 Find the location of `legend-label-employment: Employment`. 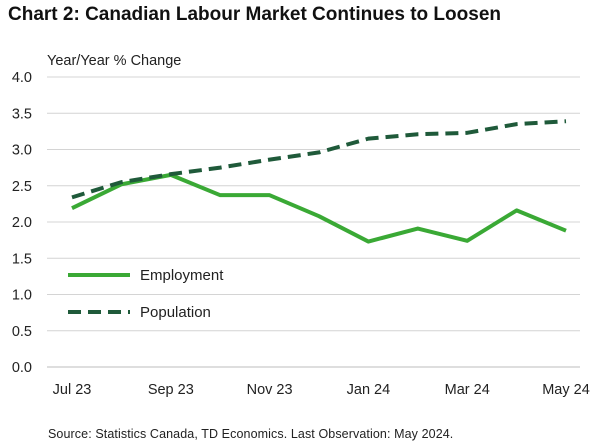

legend-label-employment: Employment is located at coordinates (182, 275).